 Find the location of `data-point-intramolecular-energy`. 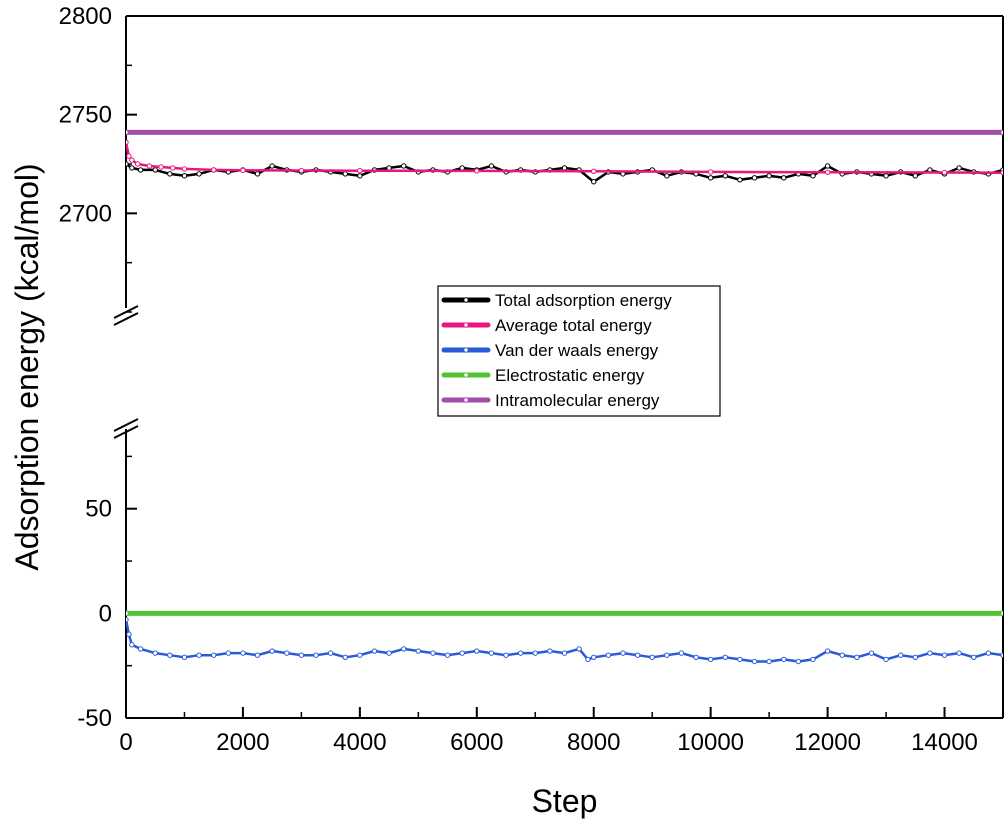

data-point-intramolecular-energy is located at coordinates (127, 132).